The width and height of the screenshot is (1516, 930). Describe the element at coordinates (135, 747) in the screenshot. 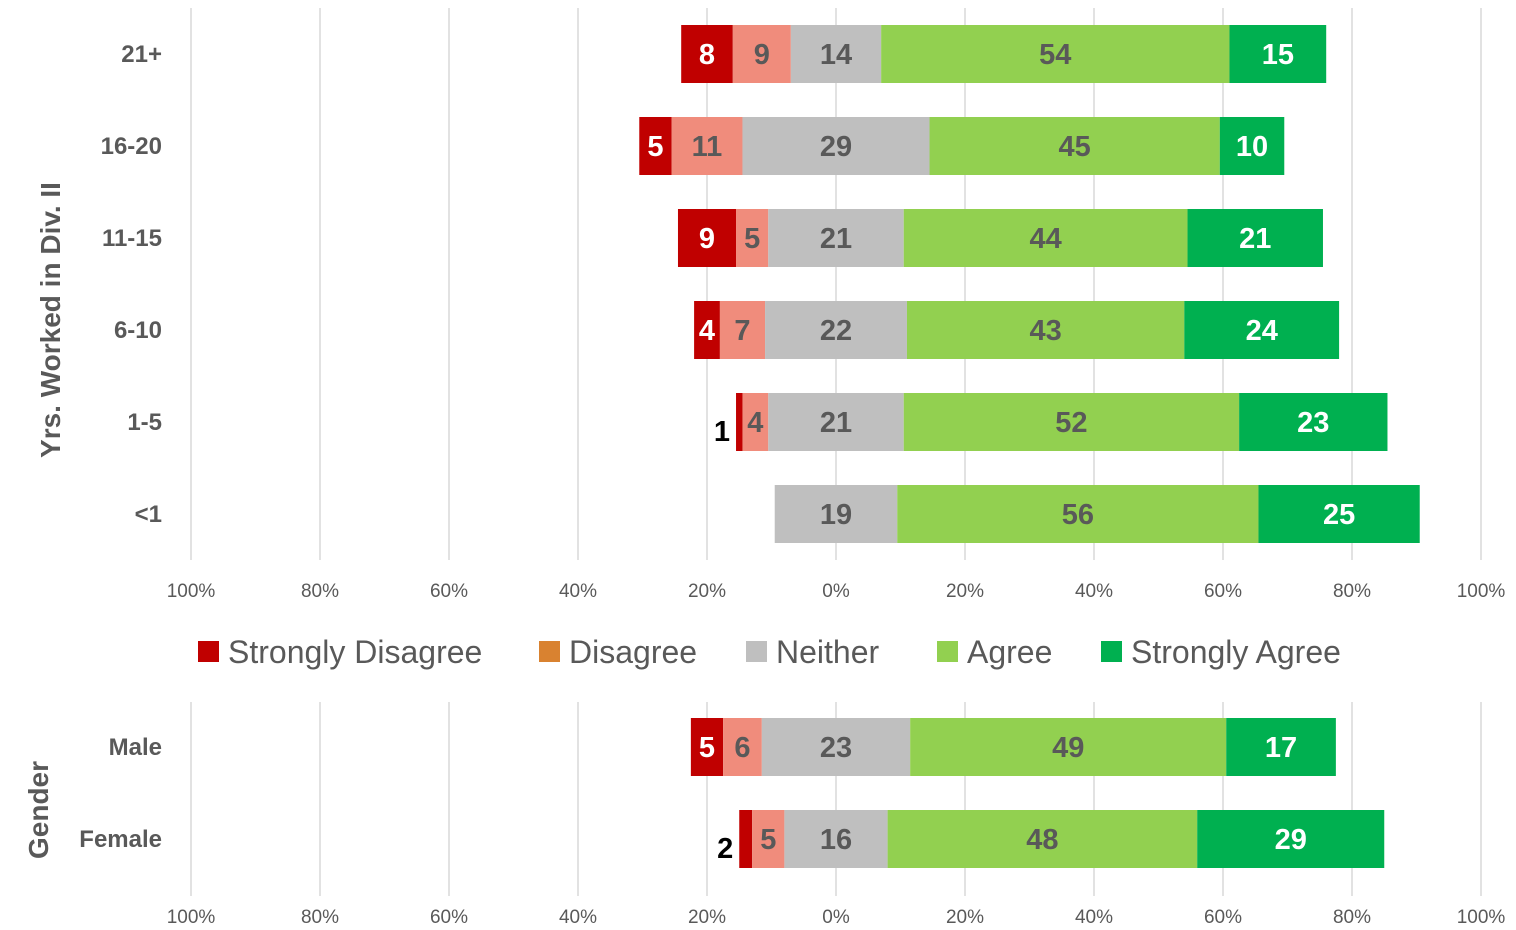

I see `category-label: Male` at that location.